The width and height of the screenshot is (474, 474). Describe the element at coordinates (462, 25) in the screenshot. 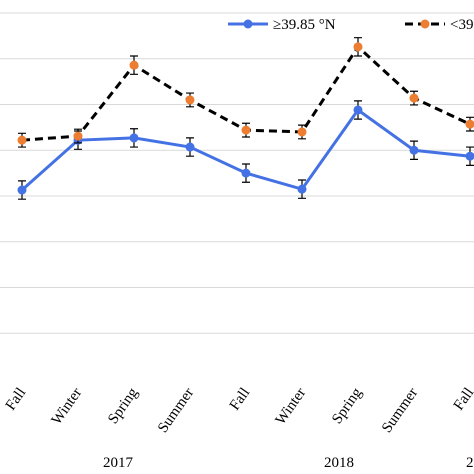

I see `legend-label: <39.85 °N` at that location.